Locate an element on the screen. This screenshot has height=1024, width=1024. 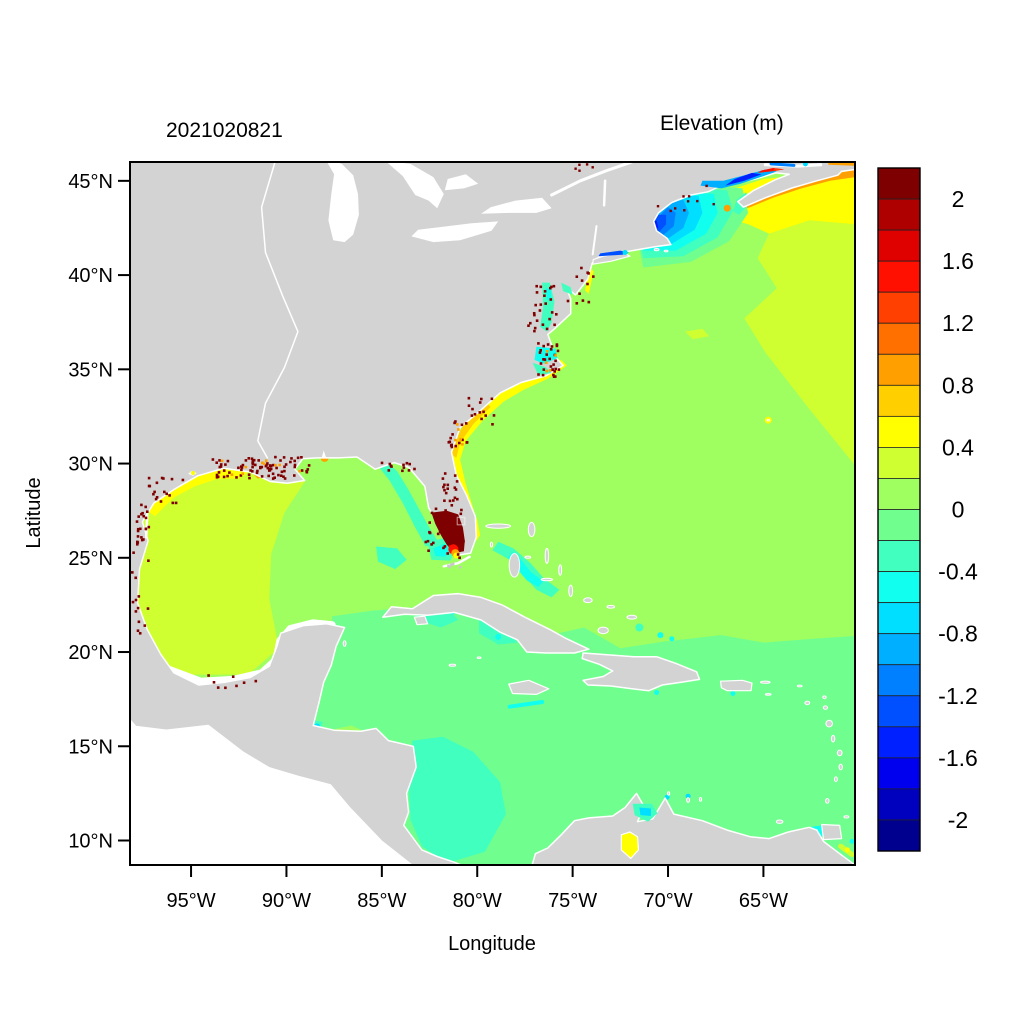
island-aruba is located at coordinates (669, 793).